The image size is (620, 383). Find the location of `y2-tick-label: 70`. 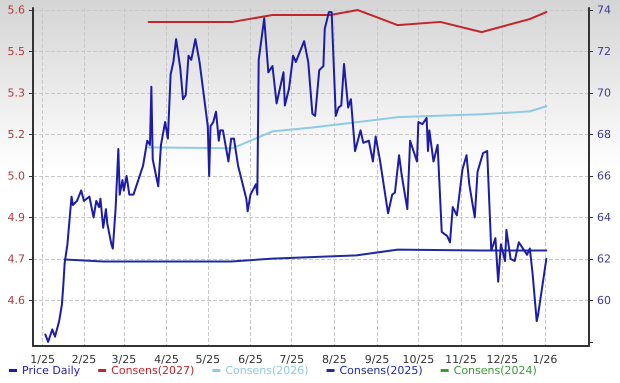

y2-tick-label: 70 is located at coordinates (604, 93).